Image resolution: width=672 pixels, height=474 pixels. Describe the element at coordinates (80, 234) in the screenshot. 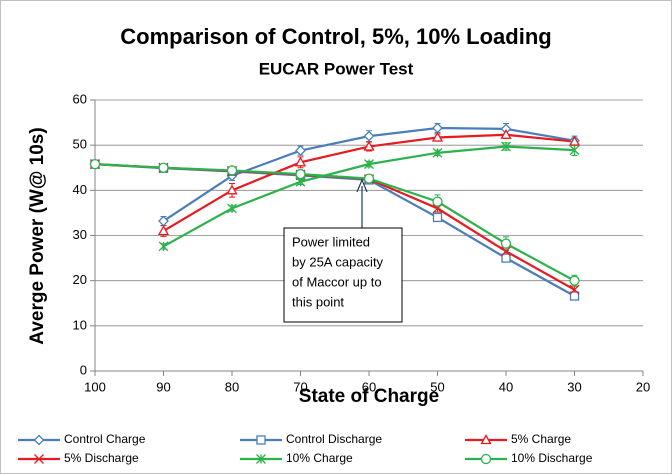

I see `y-tick-label: 30` at that location.